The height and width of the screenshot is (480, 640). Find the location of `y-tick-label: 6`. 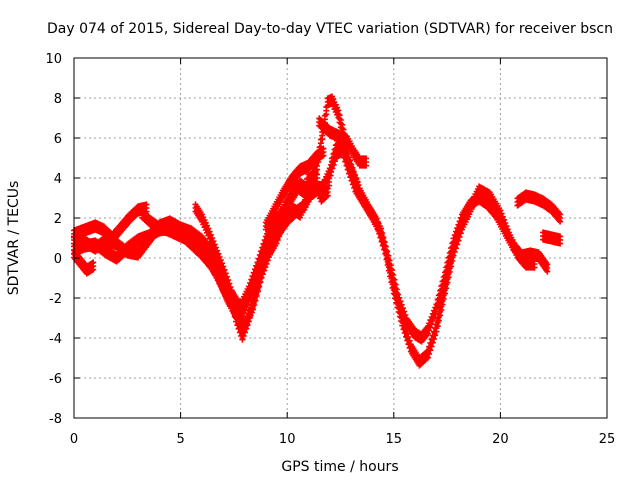

y-tick-label: 6 is located at coordinates (58, 139).